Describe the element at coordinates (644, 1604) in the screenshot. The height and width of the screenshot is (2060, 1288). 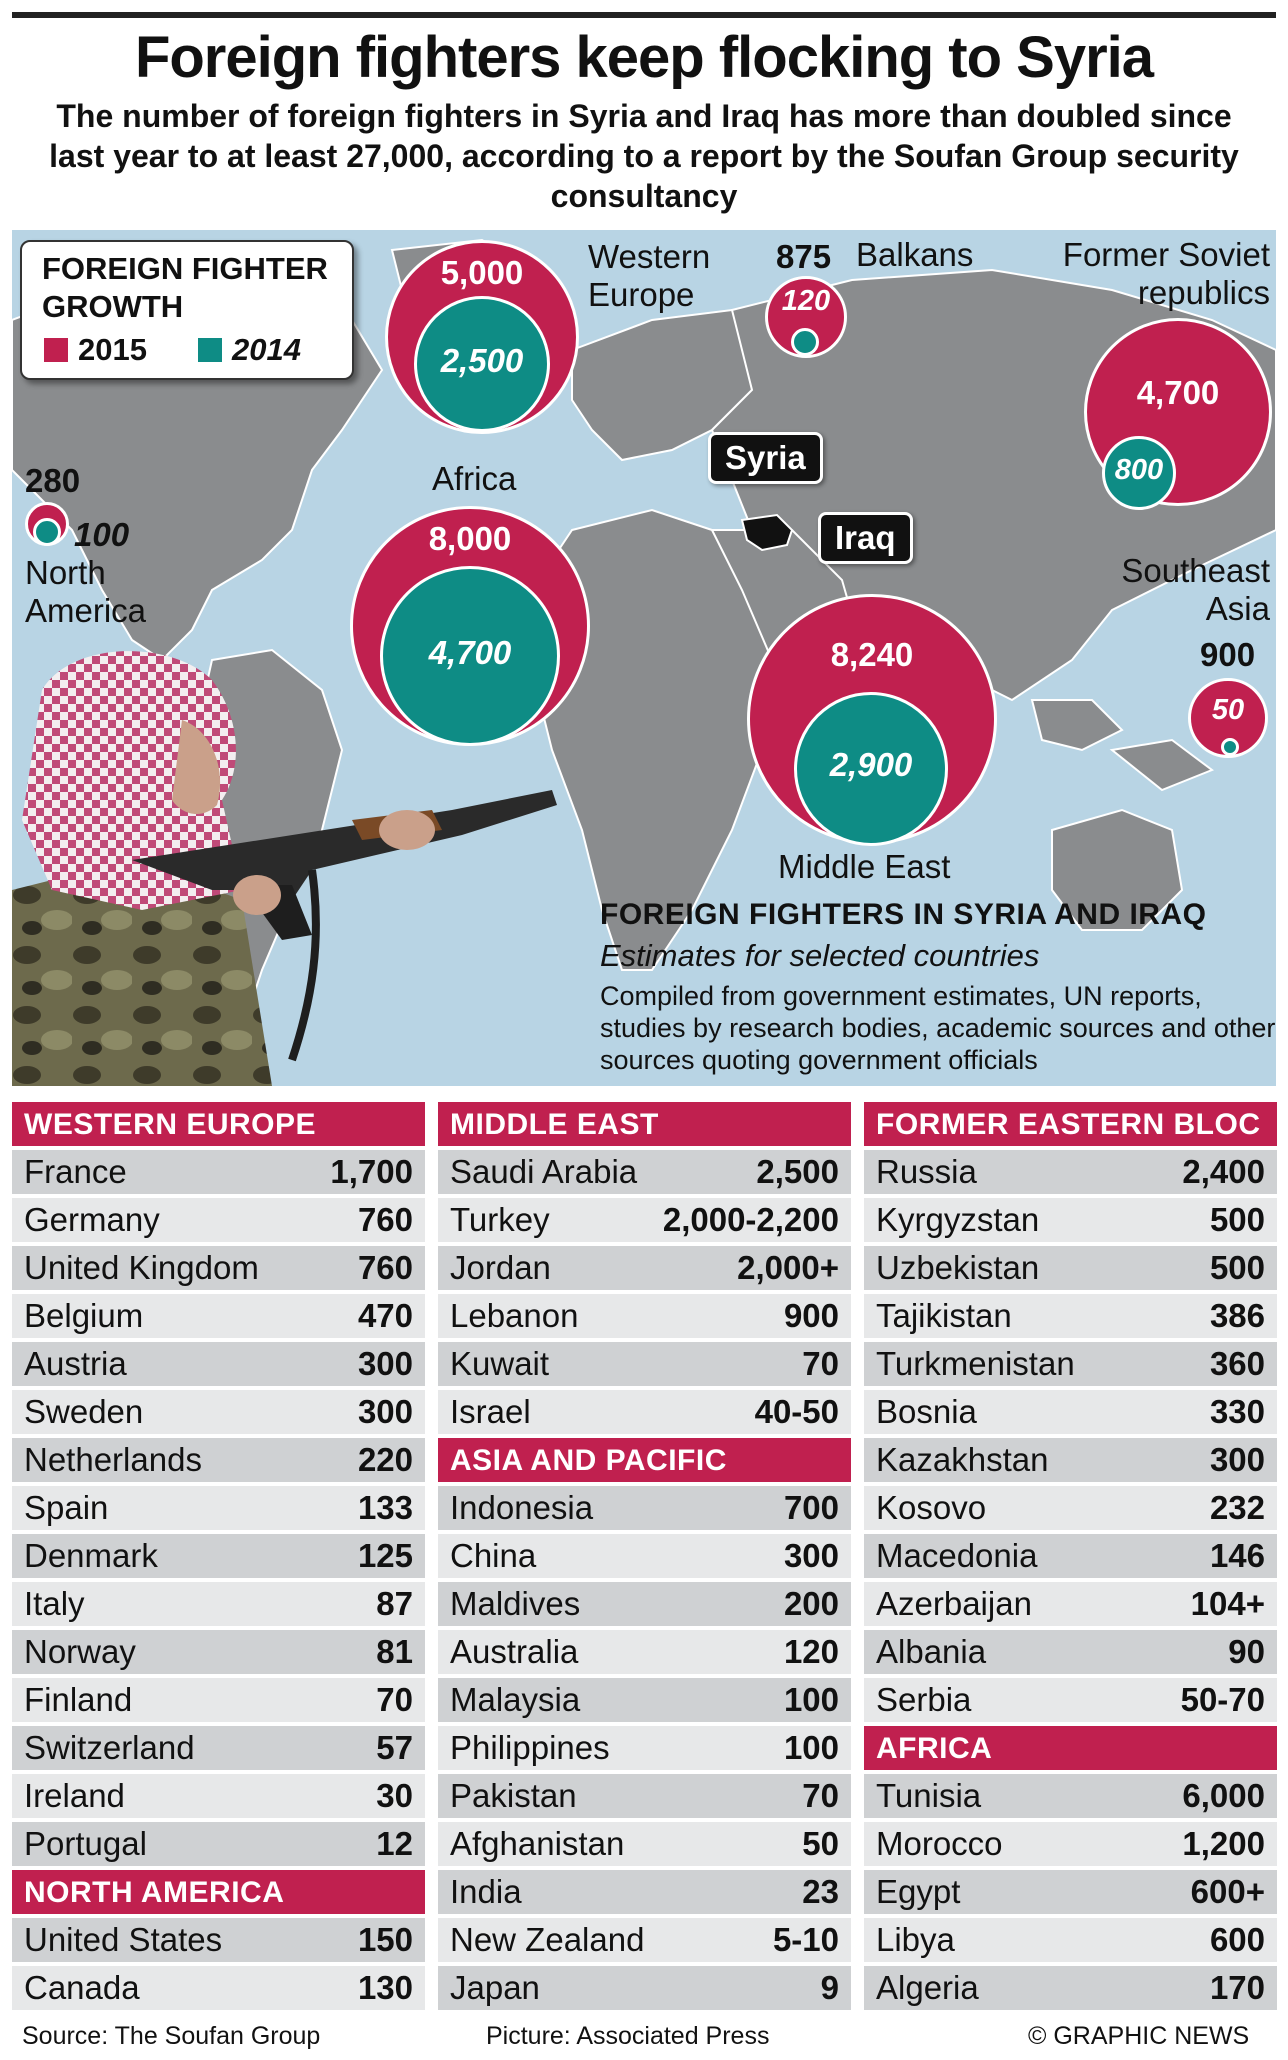
I see `table-row: Maldives 200` at that location.